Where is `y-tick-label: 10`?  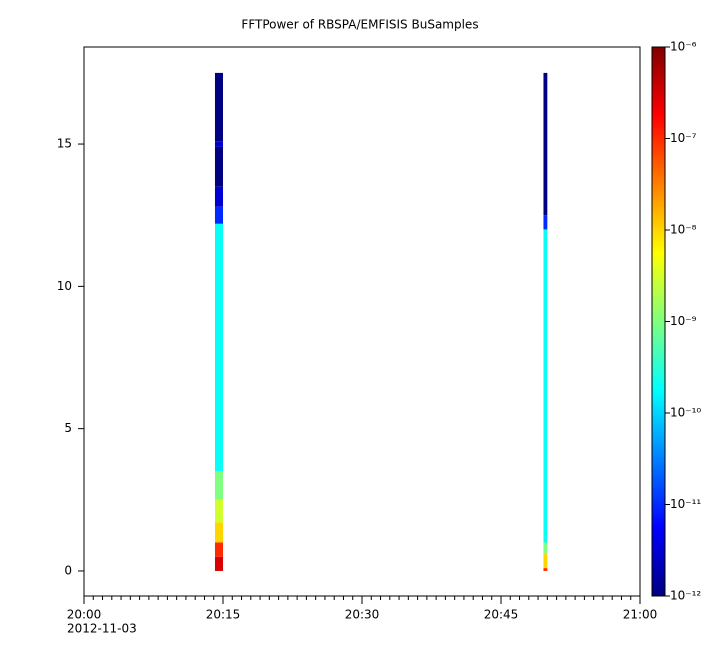 y-tick-label: 10 is located at coordinates (64, 286).